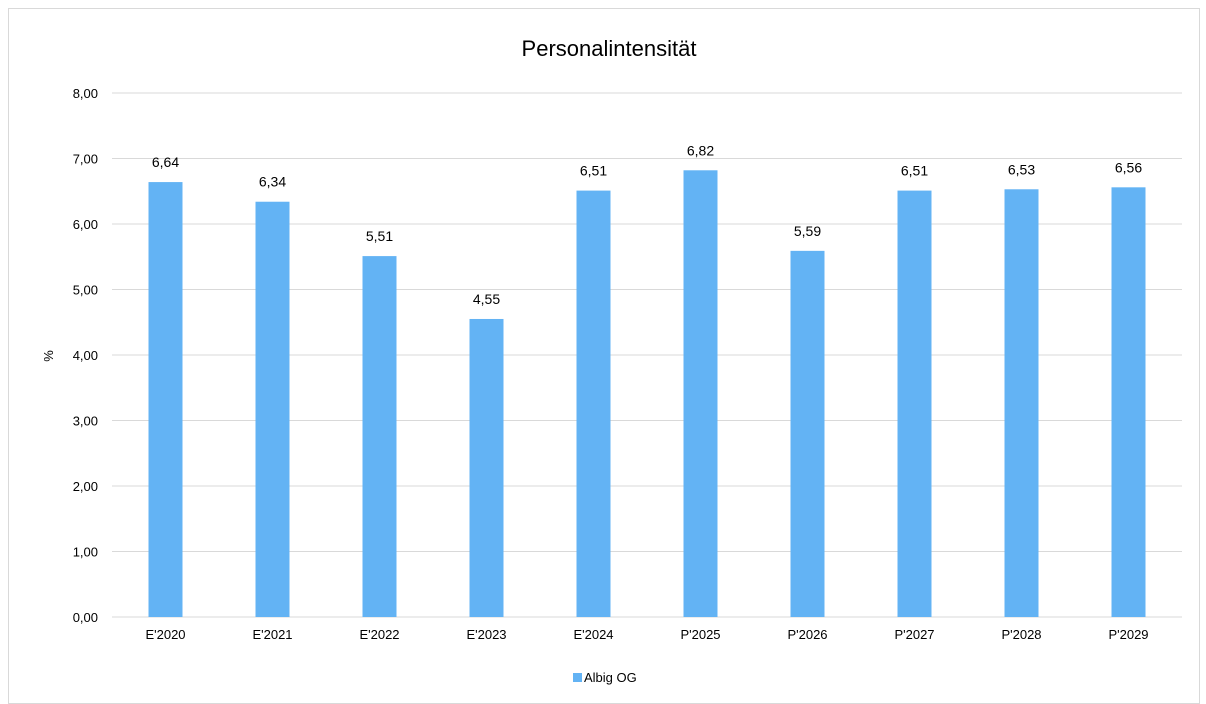 This screenshot has height=704, width=1206. I want to click on legend: Albig OG, so click(605, 677).